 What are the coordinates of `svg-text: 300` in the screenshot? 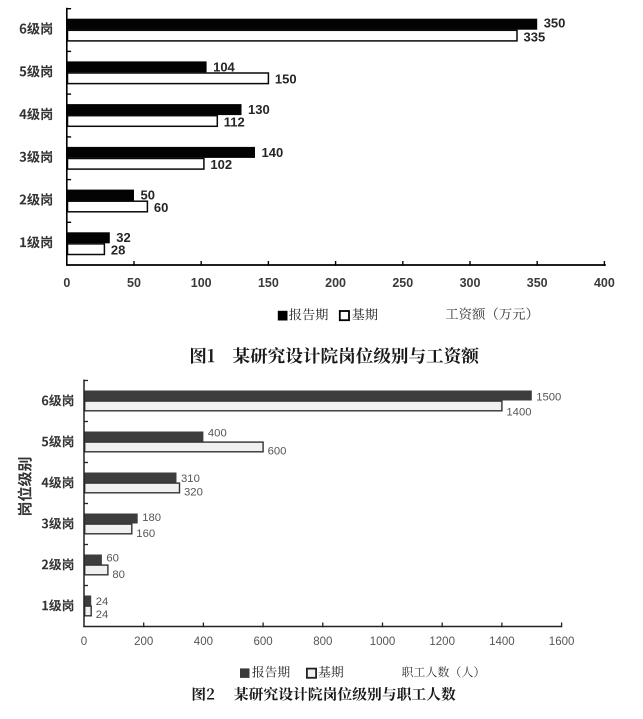 It's located at (470, 283).